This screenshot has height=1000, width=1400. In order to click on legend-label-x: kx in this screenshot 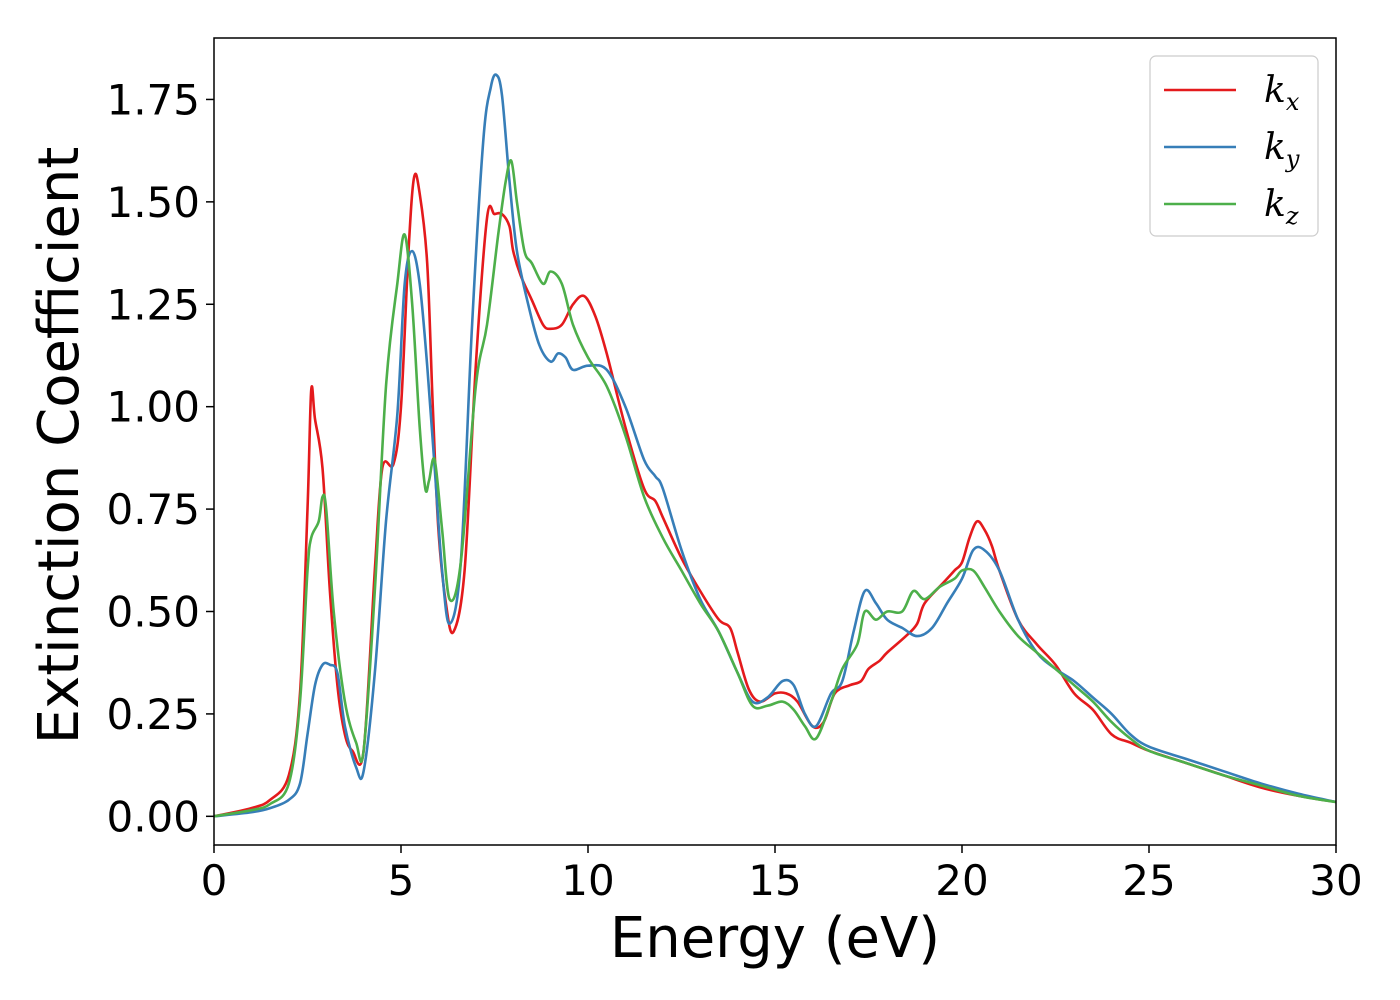, I will do `click(1282, 93)`.